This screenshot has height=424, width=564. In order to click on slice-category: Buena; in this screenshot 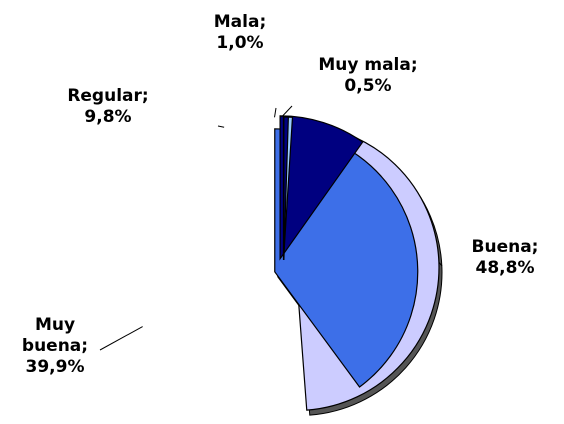, I will do `click(505, 247)`.